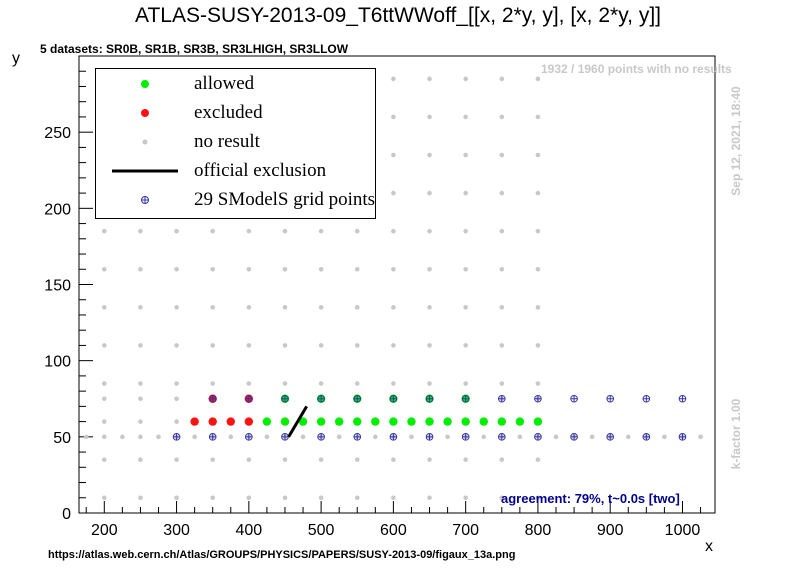 The width and height of the screenshot is (796, 572). I want to click on x-tick-label: 900, so click(610, 530).